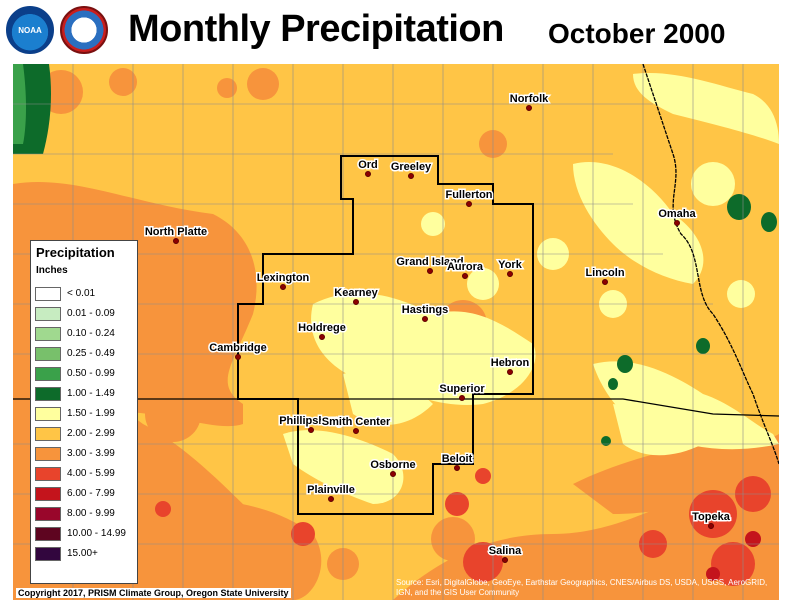  I want to click on legend-title: Precipitation, so click(75, 252).